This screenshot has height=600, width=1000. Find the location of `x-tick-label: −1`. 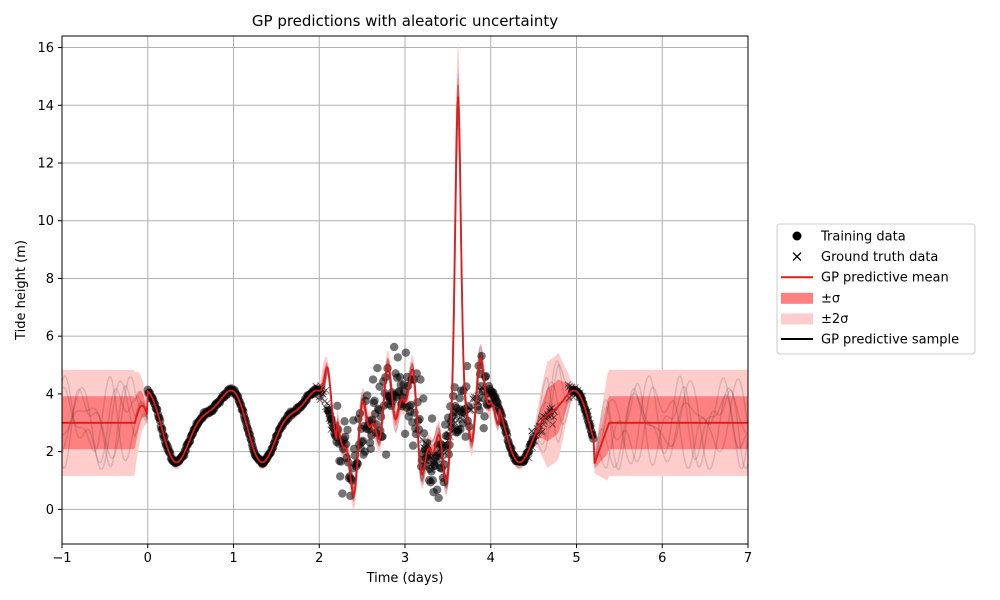

x-tick-label: −1 is located at coordinates (61, 558).